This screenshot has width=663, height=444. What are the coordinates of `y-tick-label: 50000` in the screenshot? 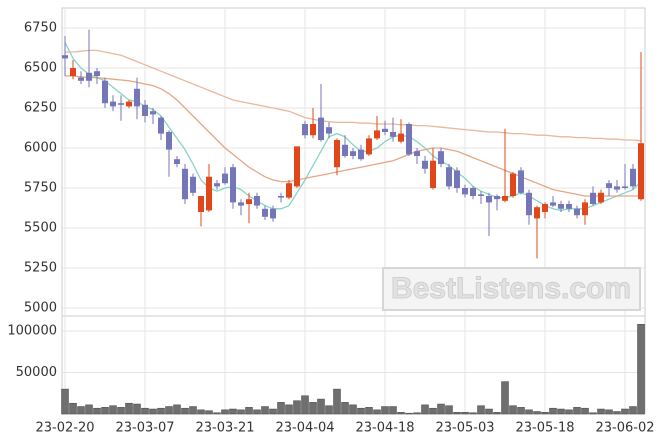 It's located at (36, 372).